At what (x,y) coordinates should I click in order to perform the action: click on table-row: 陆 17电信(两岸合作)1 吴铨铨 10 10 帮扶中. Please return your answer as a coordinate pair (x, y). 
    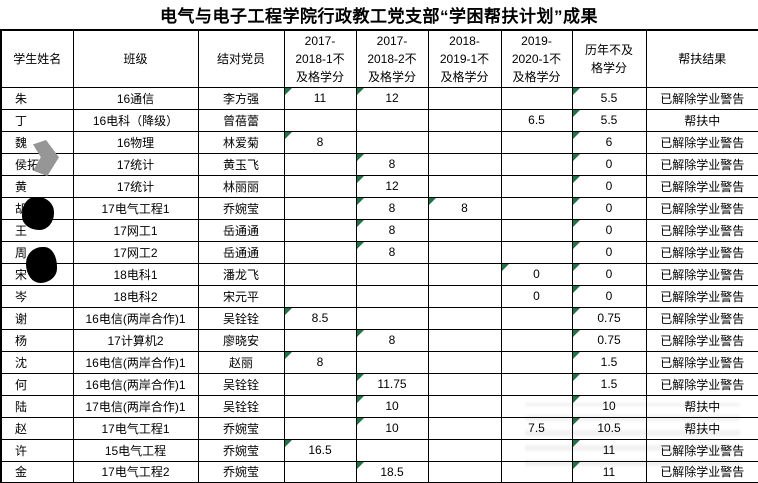
    Looking at the image, I should click on (379, 406).